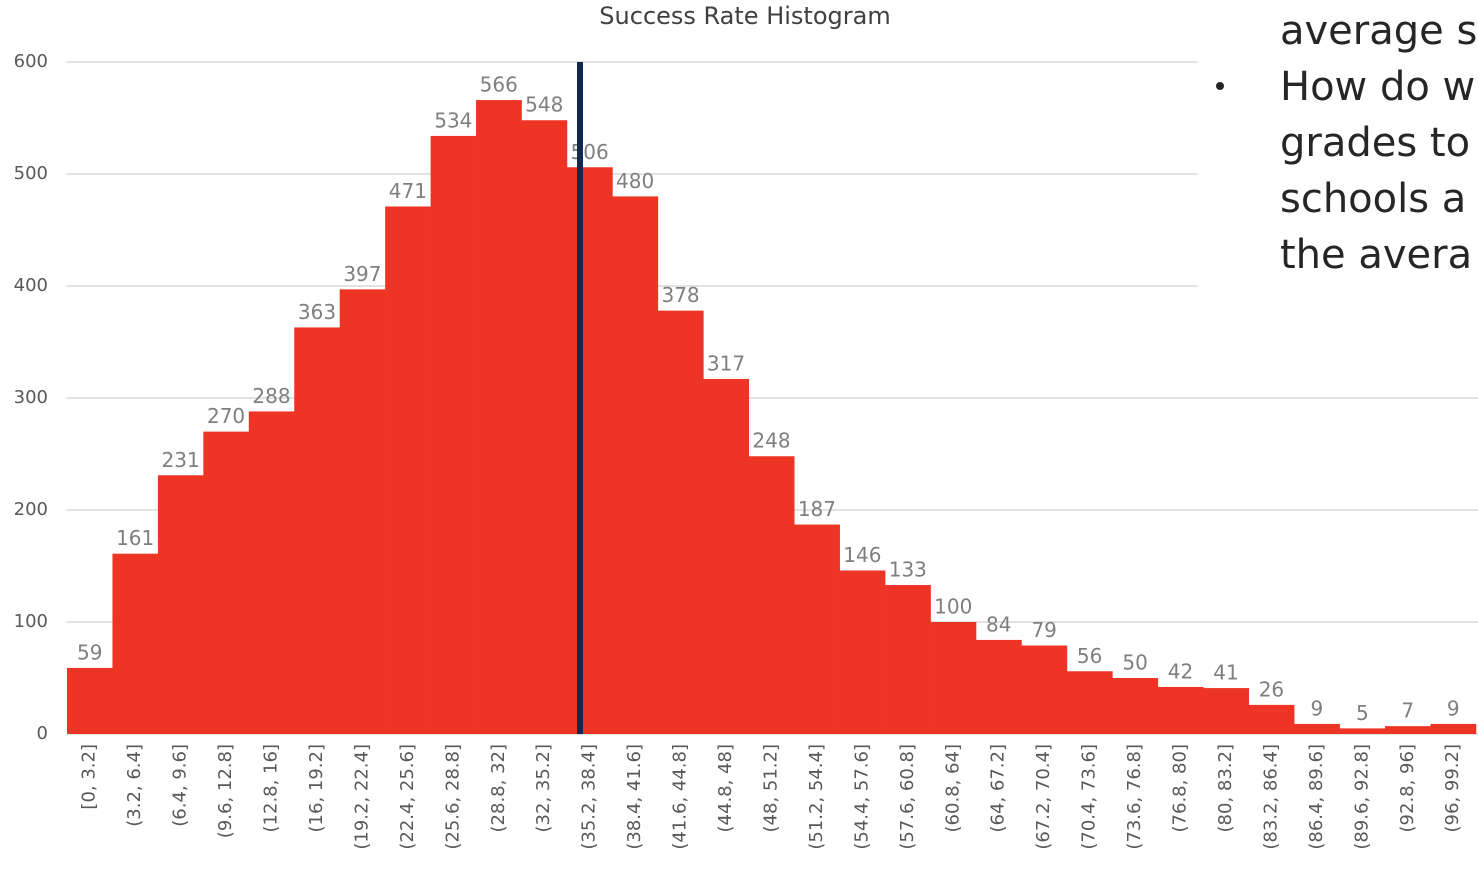  I want to click on data-label: 79, so click(1043, 630).